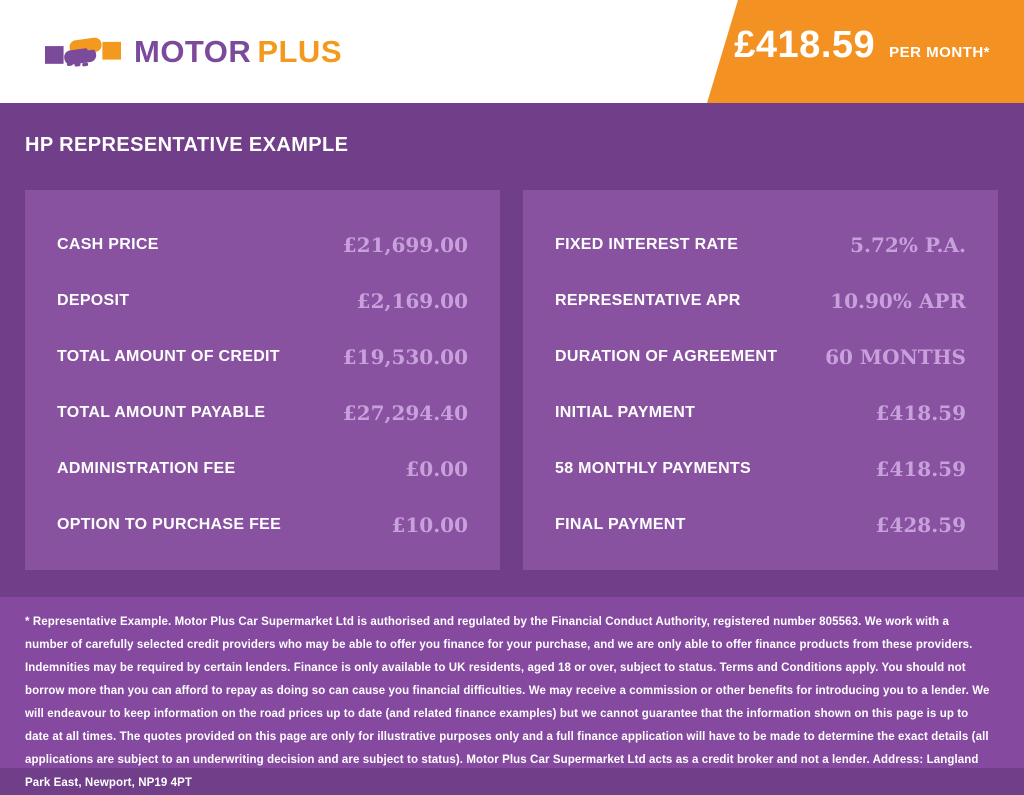  I want to click on row-value: £428.59, so click(920, 525).